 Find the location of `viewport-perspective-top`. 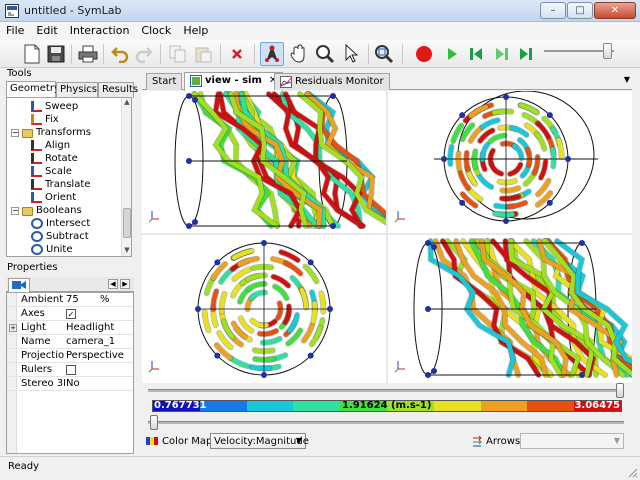

viewport-perspective-top is located at coordinates (510, 162).